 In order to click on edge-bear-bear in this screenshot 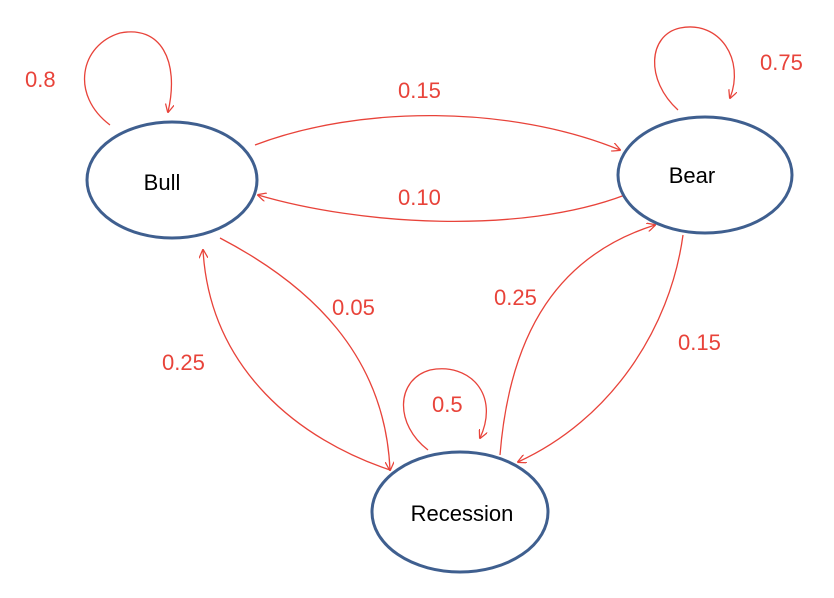, I will do `click(694, 68)`.